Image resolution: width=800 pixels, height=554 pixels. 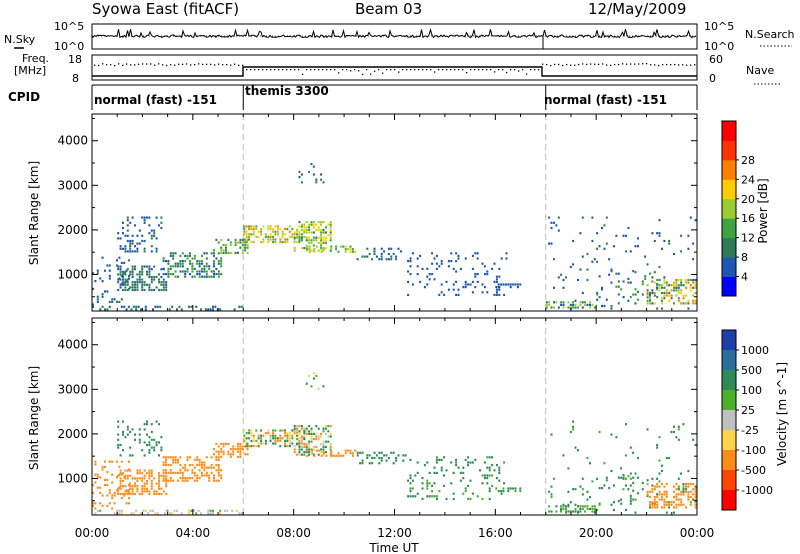 I want to click on colorbar-tick-label: 1000, so click(x=755, y=350).